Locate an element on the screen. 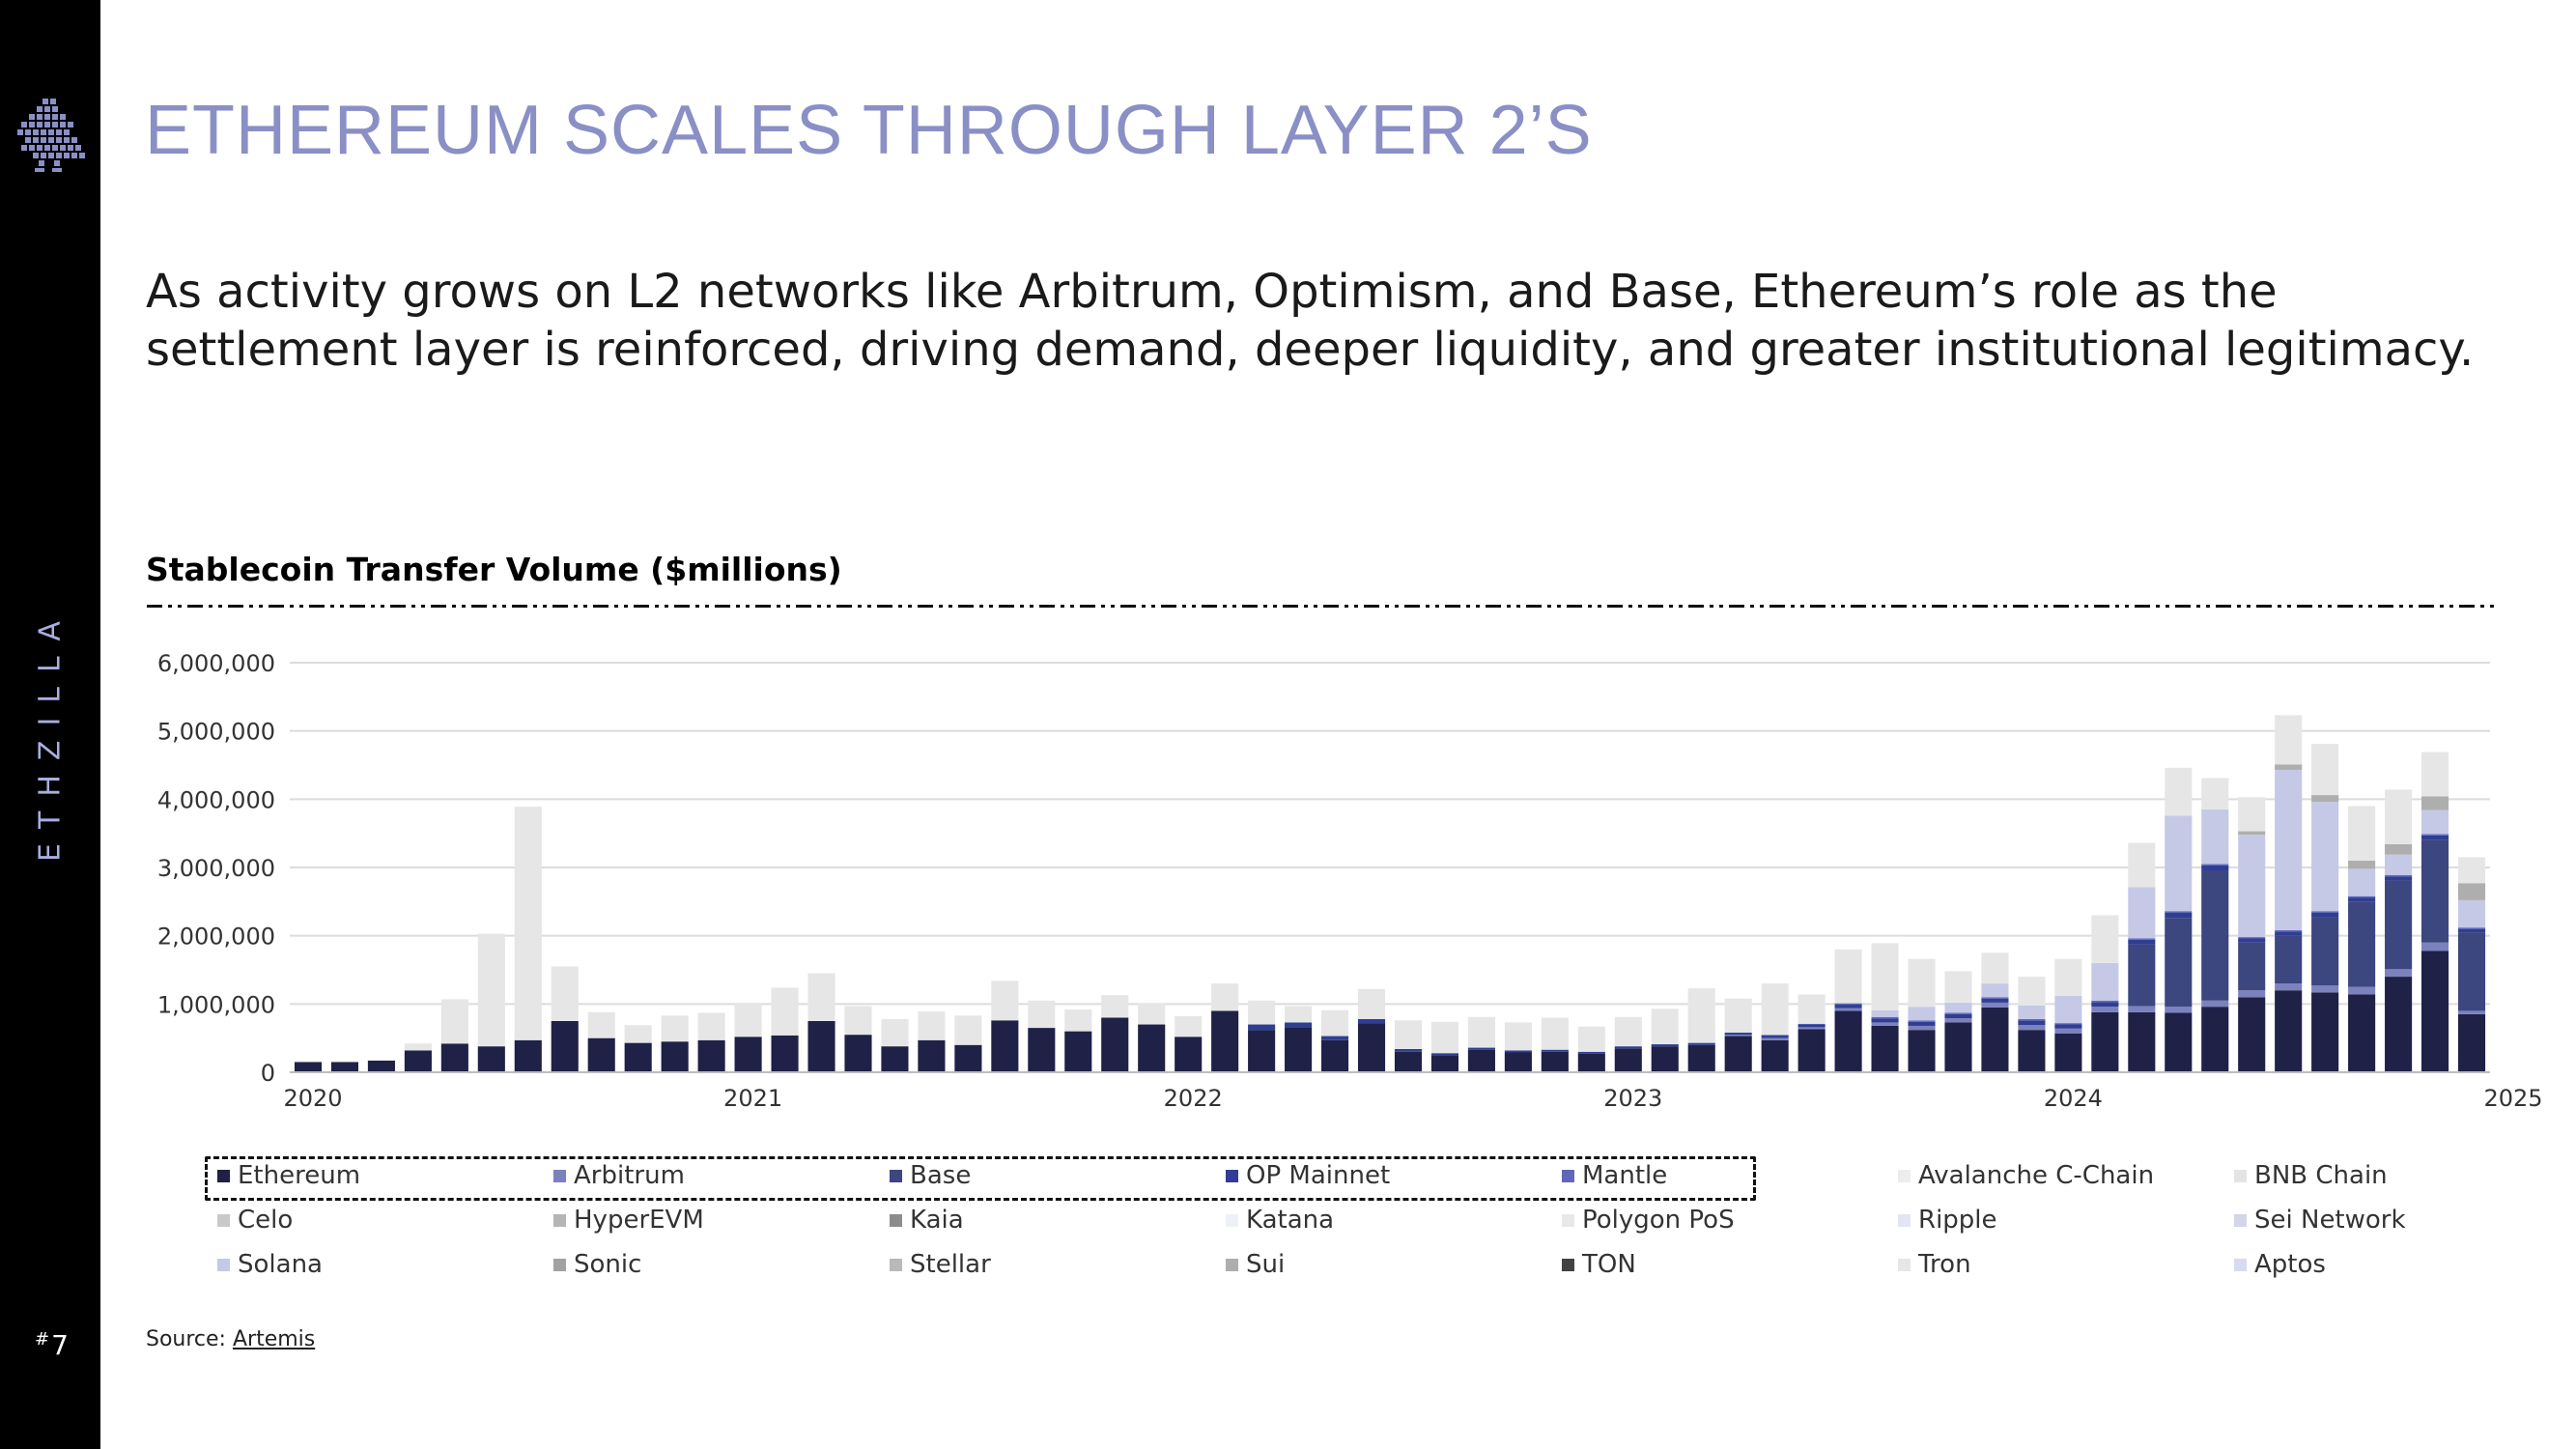 This screenshot has width=2576, height=1449. legend-item: Aptos is located at coordinates (2280, 1264).